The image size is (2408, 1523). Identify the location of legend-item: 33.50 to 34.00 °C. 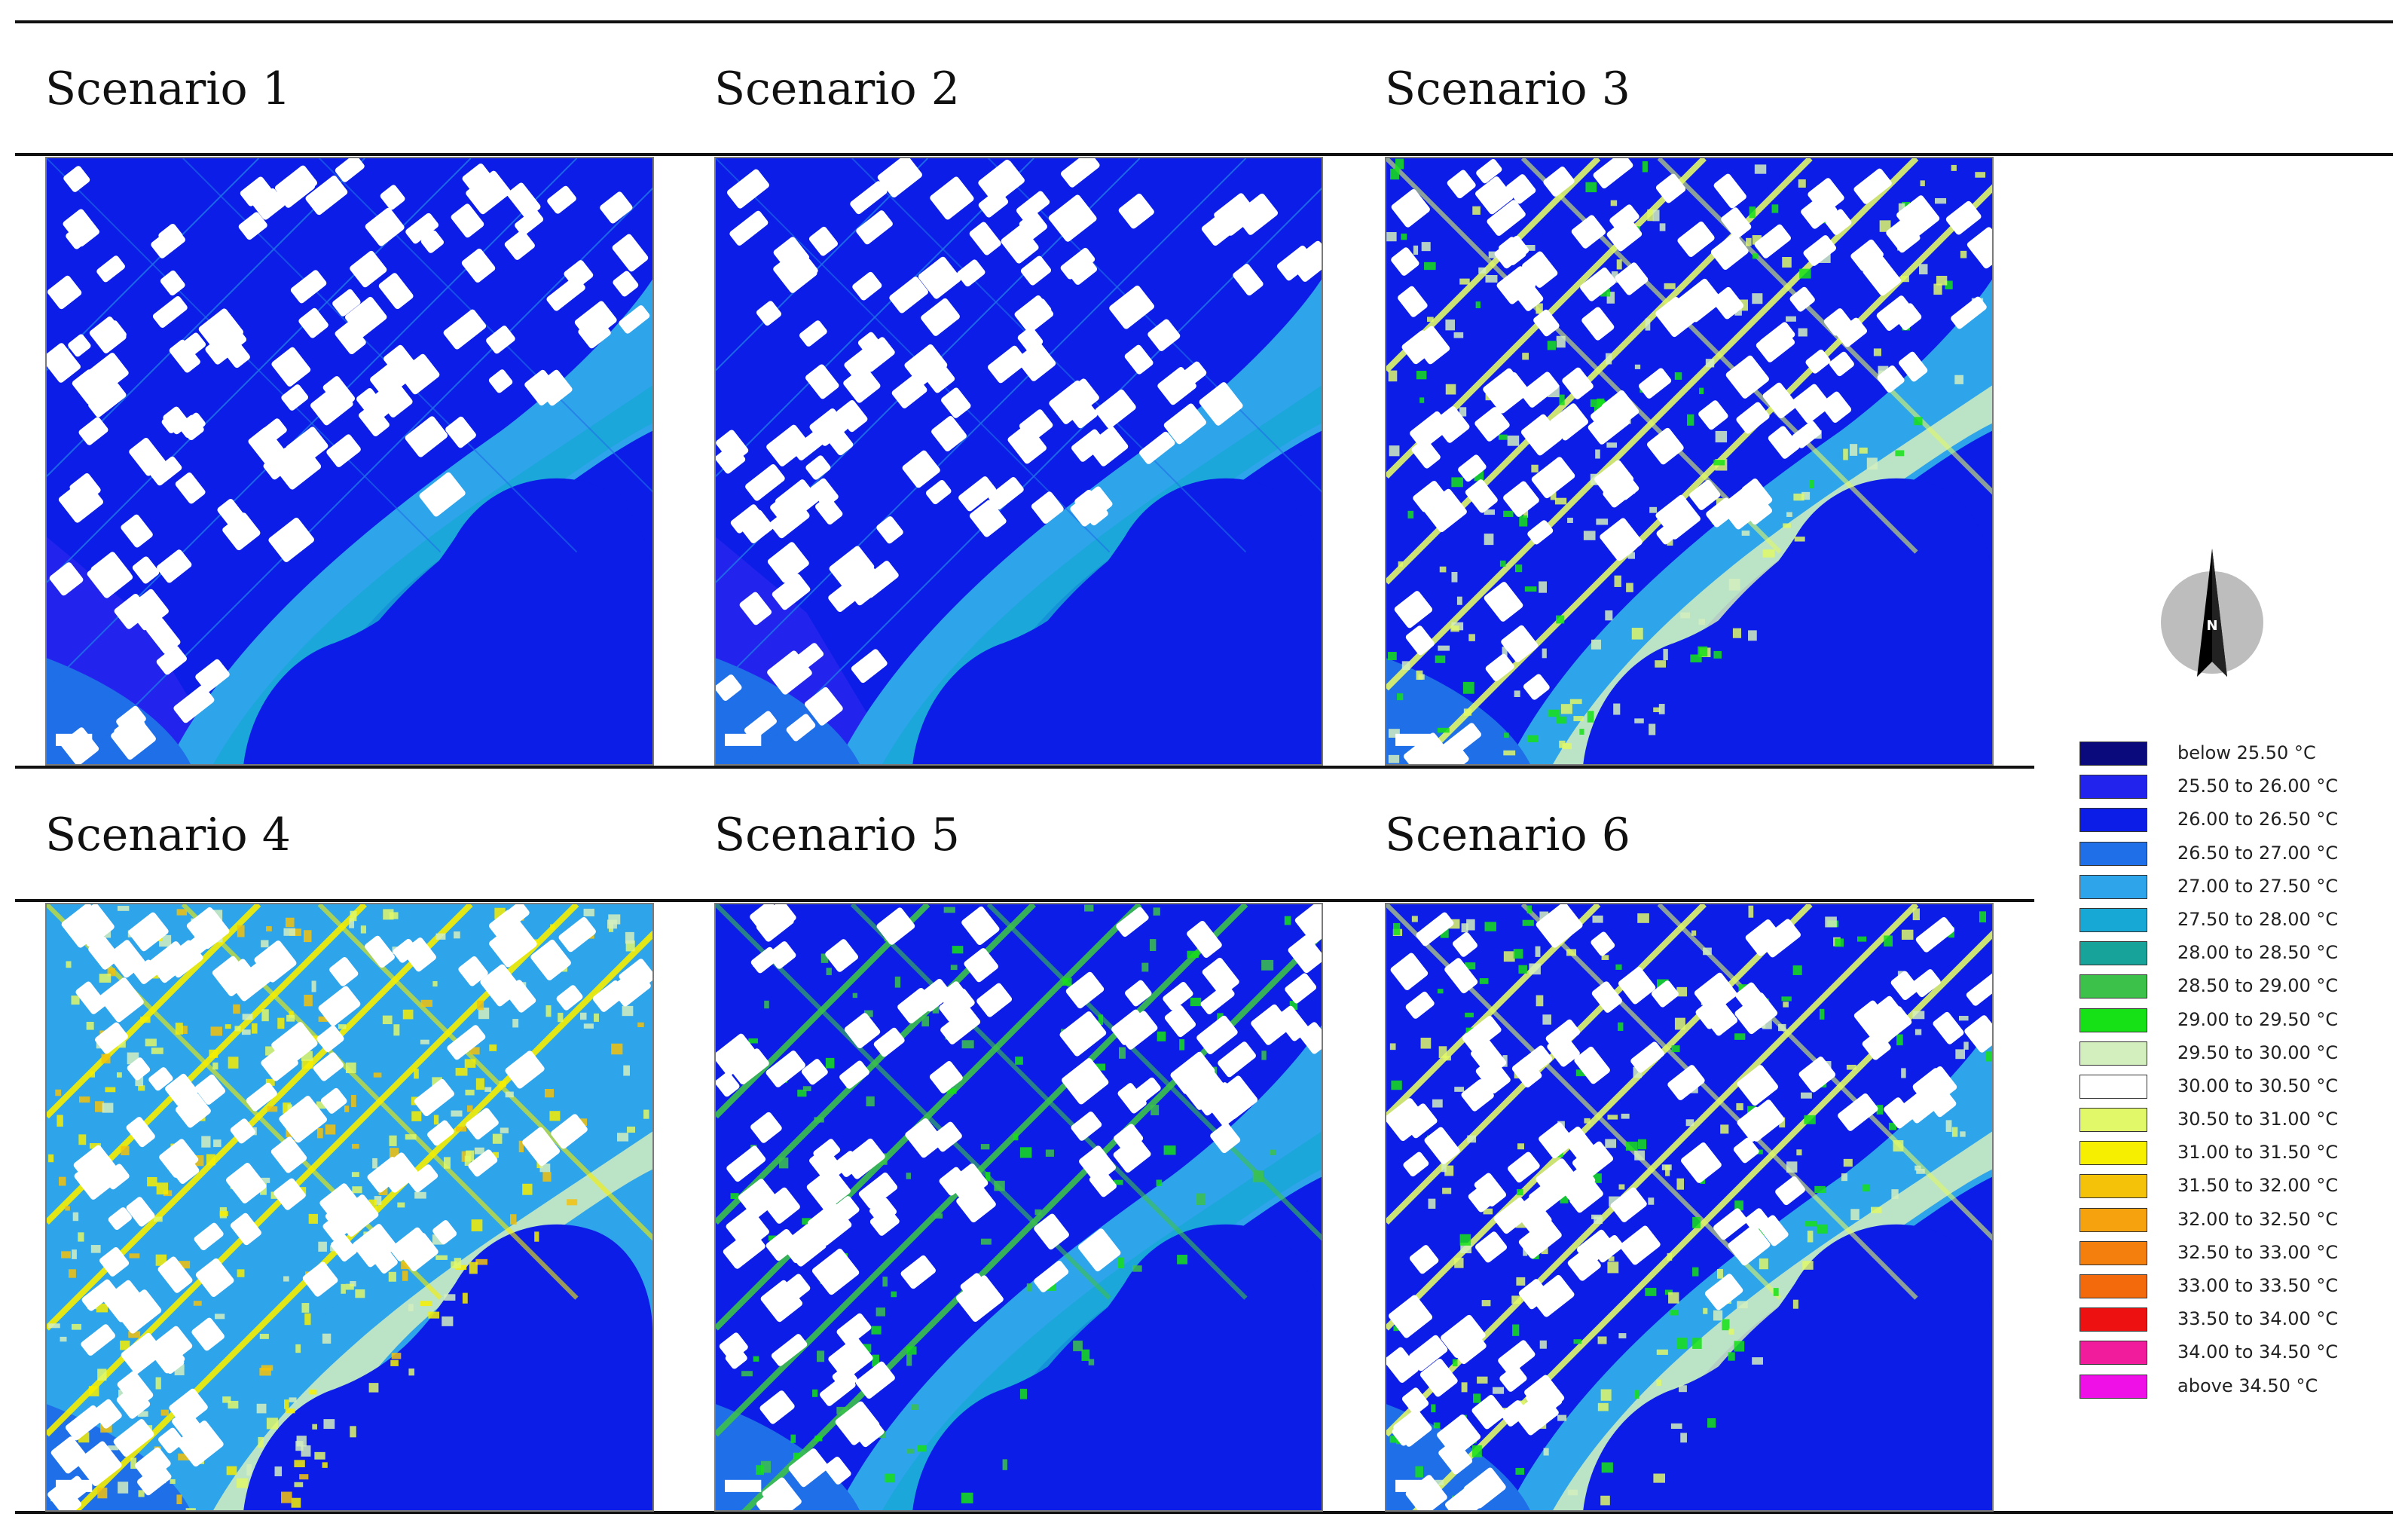
(2241, 1319).